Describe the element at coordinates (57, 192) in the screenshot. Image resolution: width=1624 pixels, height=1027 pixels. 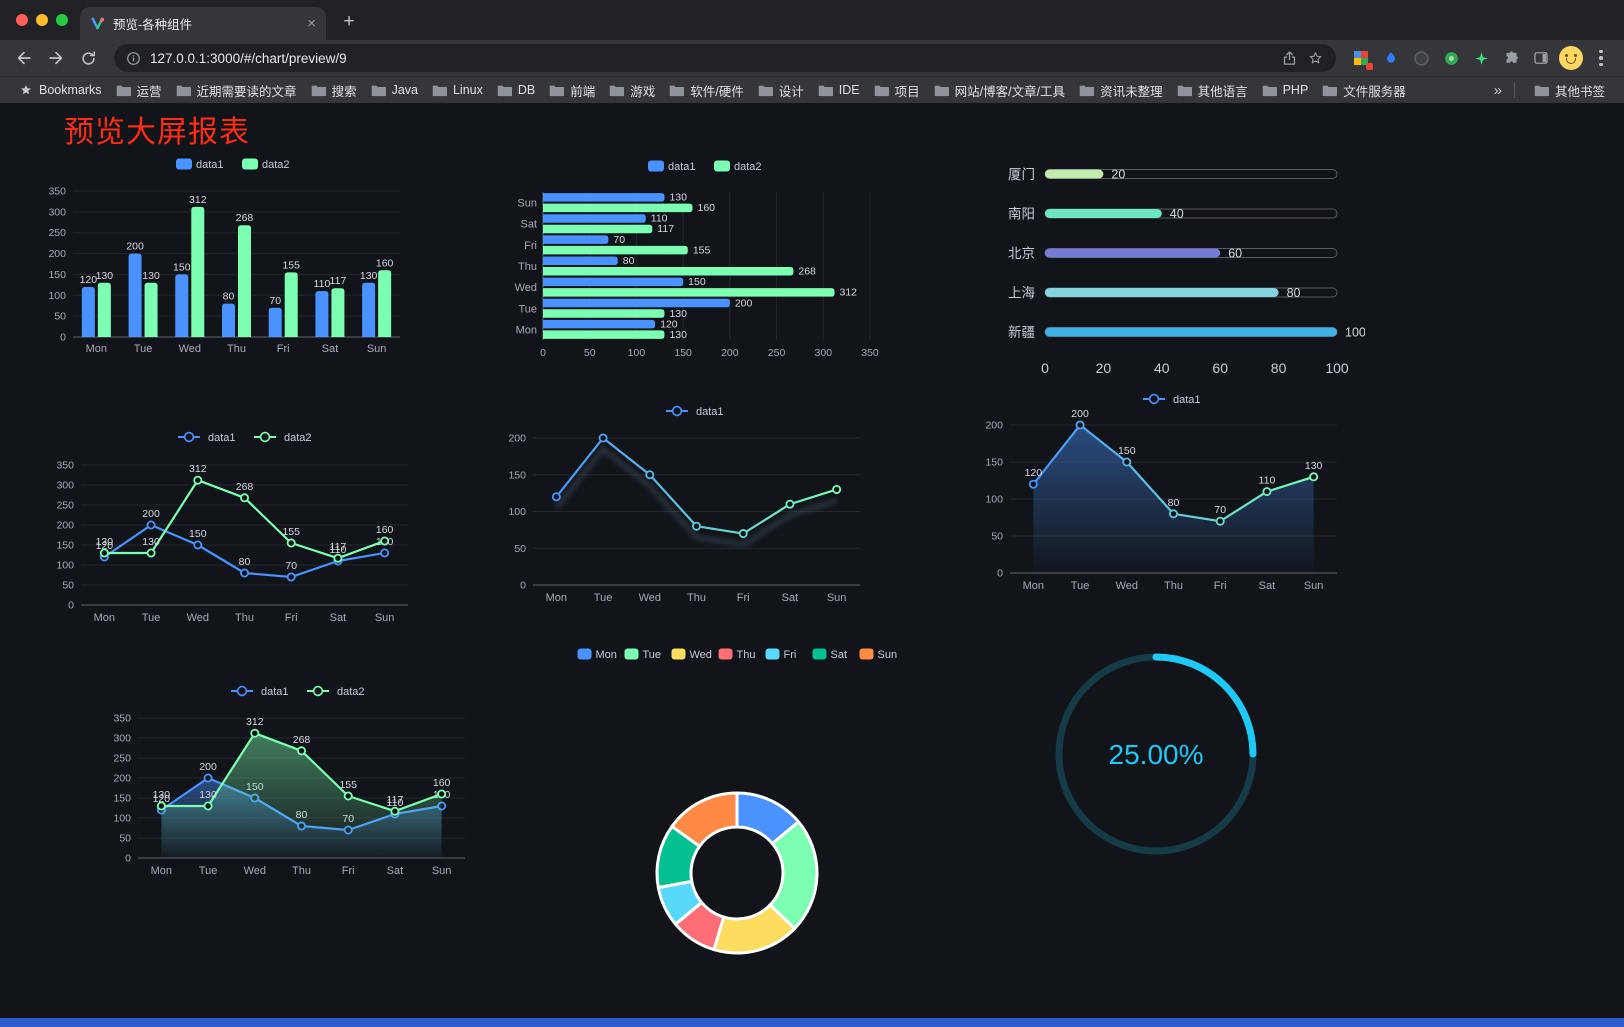
I see `svg-text: 350` at that location.